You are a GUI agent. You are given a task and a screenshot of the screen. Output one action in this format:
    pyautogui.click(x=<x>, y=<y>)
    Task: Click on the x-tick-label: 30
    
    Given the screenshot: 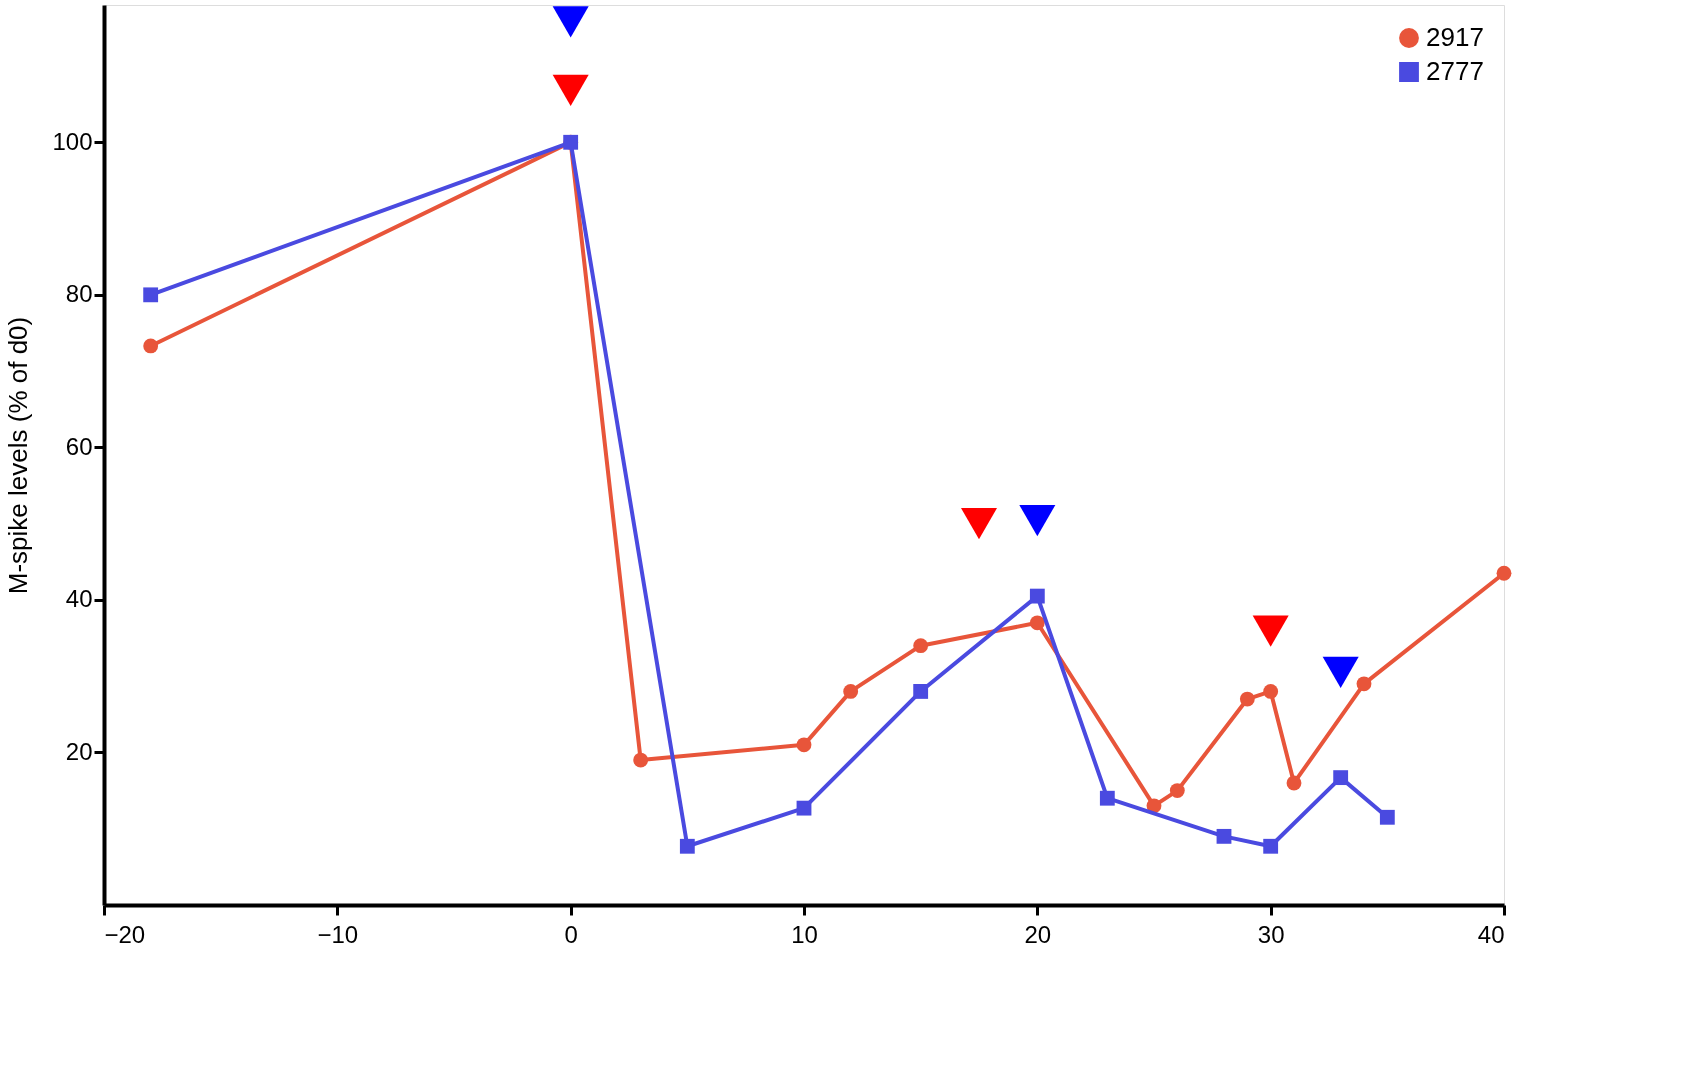 What is the action you would take?
    pyautogui.click(x=1271, y=934)
    